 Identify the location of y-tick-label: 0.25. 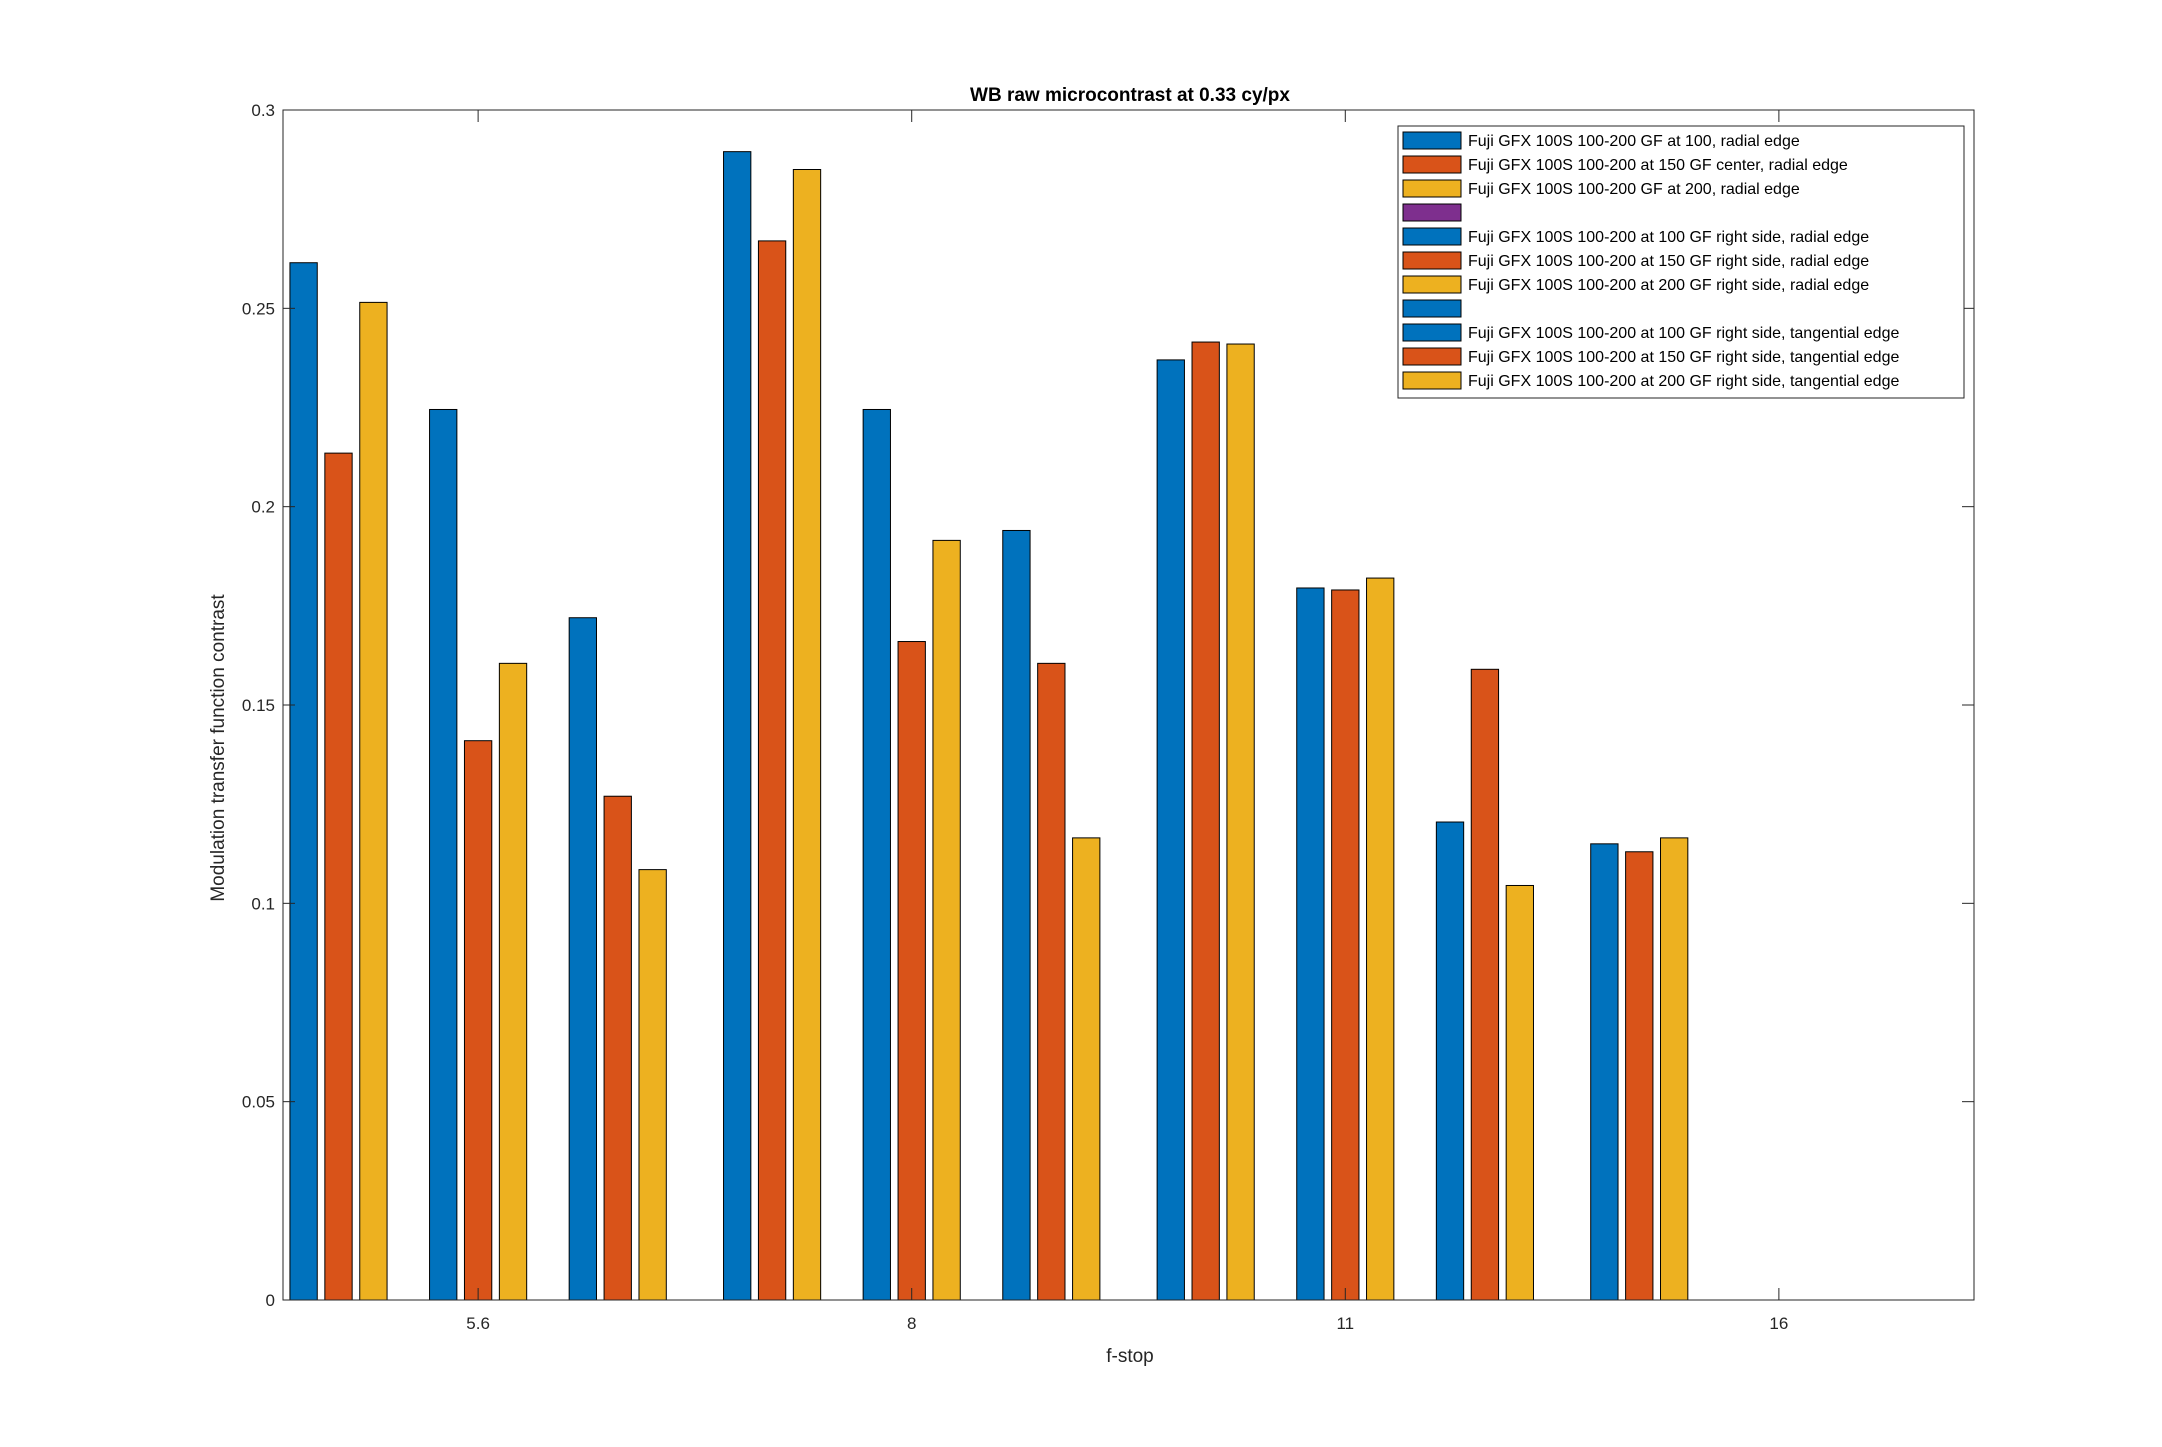
(258, 308).